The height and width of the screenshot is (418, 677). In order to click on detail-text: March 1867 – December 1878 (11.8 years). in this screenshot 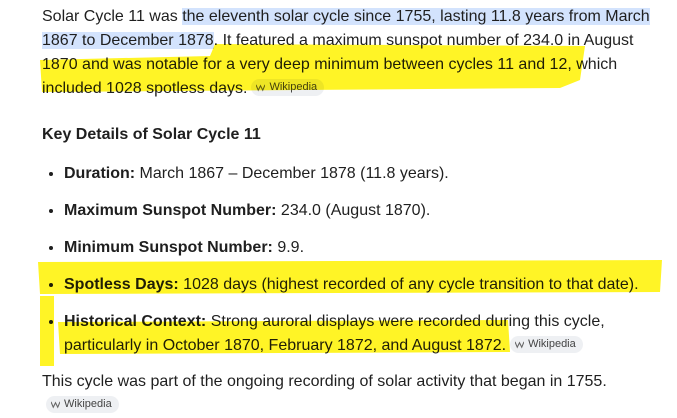, I will do `click(292, 173)`.